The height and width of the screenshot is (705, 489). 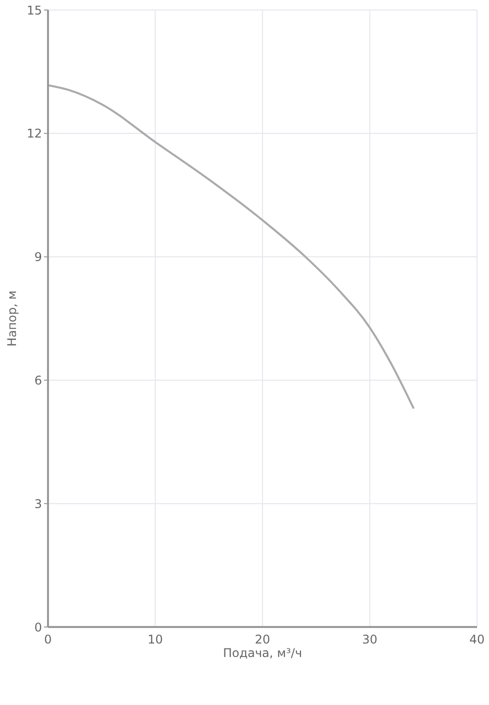 What do you see at coordinates (262, 653) in the screenshot?
I see `x-axis-title: Подача, м³/ч` at bounding box center [262, 653].